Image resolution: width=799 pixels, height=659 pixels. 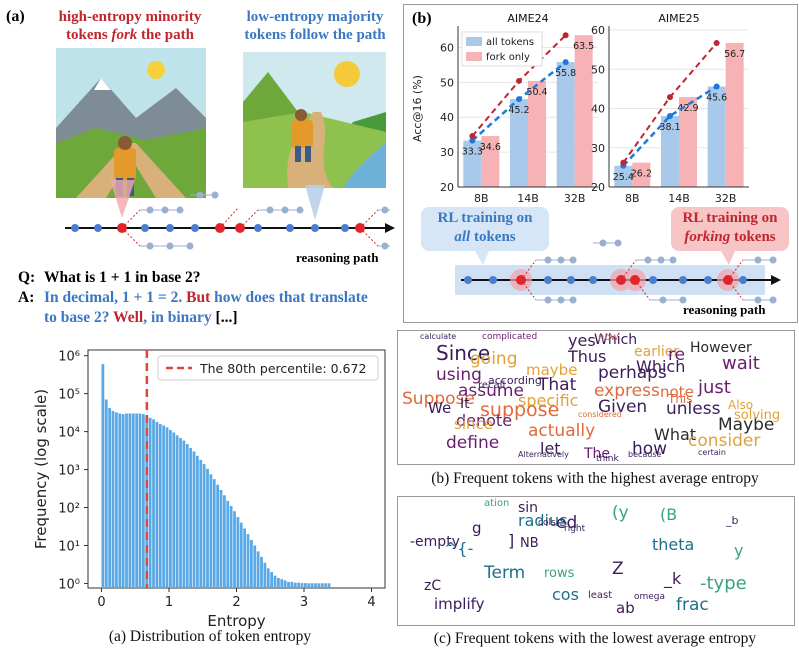 I want to click on wordcloud-token: y, so click(x=739, y=550).